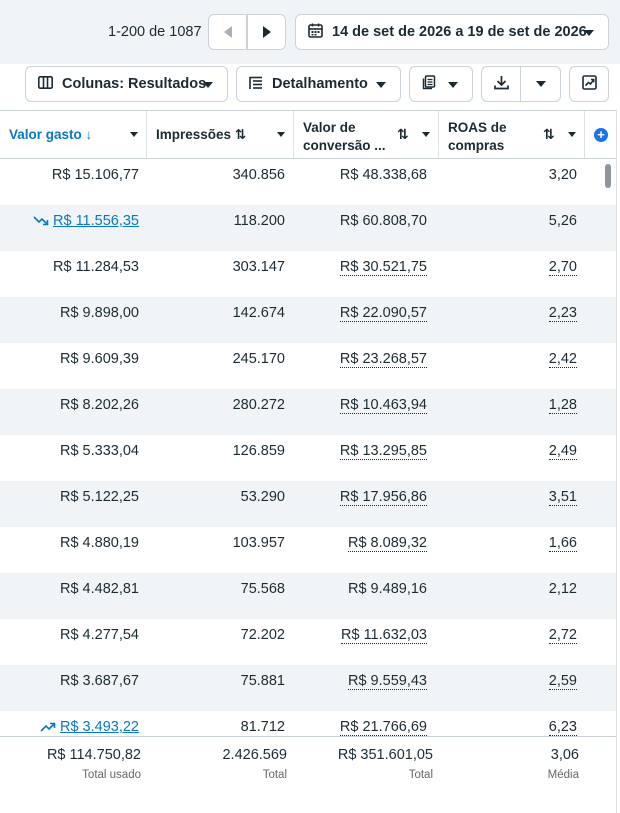  What do you see at coordinates (89, 727) in the screenshot?
I see `cell-spend: R$ 3.493,22` at bounding box center [89, 727].